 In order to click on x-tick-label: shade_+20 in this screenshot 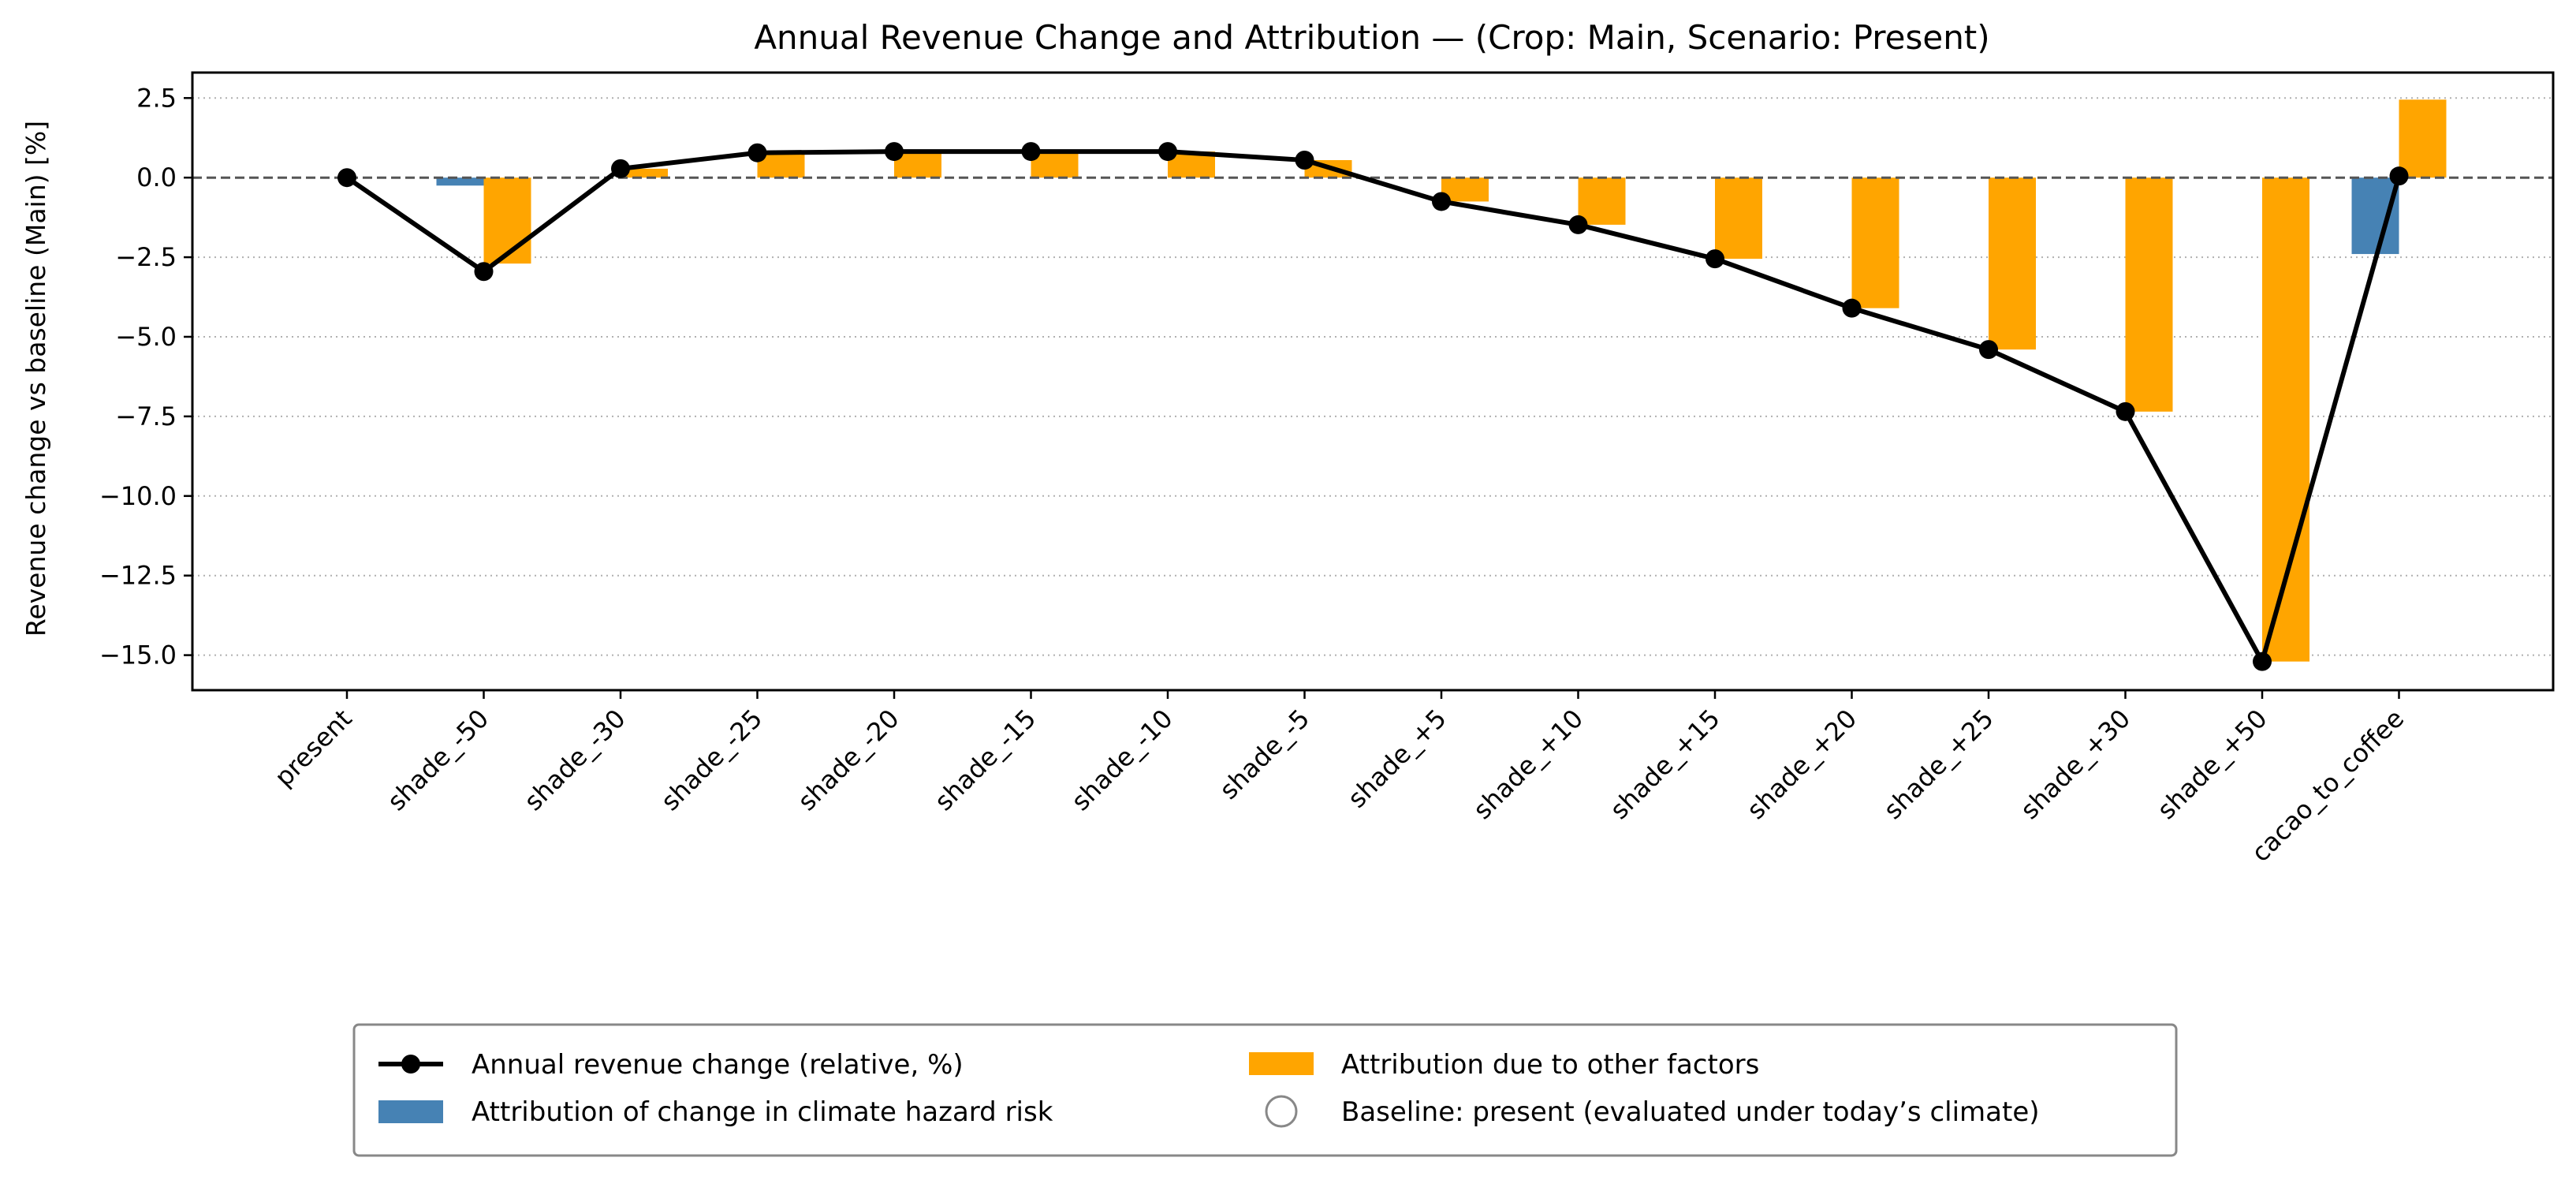, I will do `click(1802, 764)`.